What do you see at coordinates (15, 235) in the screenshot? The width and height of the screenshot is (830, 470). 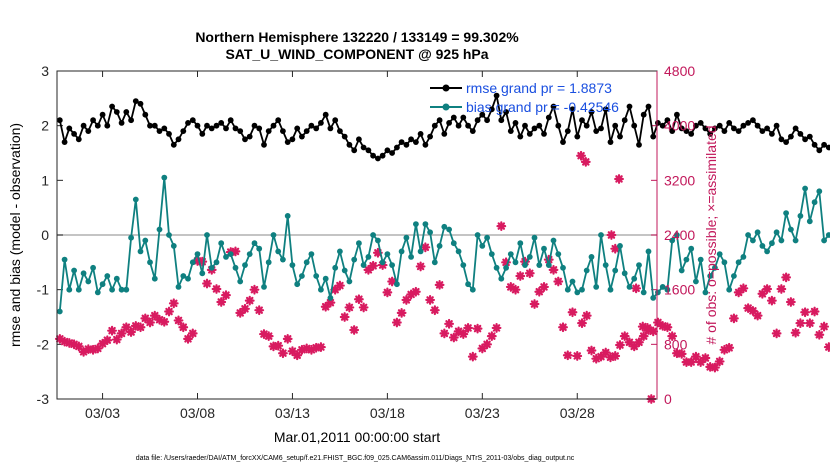 I see `y-axis-label-left: rmse and bias (model - observation)` at bounding box center [15, 235].